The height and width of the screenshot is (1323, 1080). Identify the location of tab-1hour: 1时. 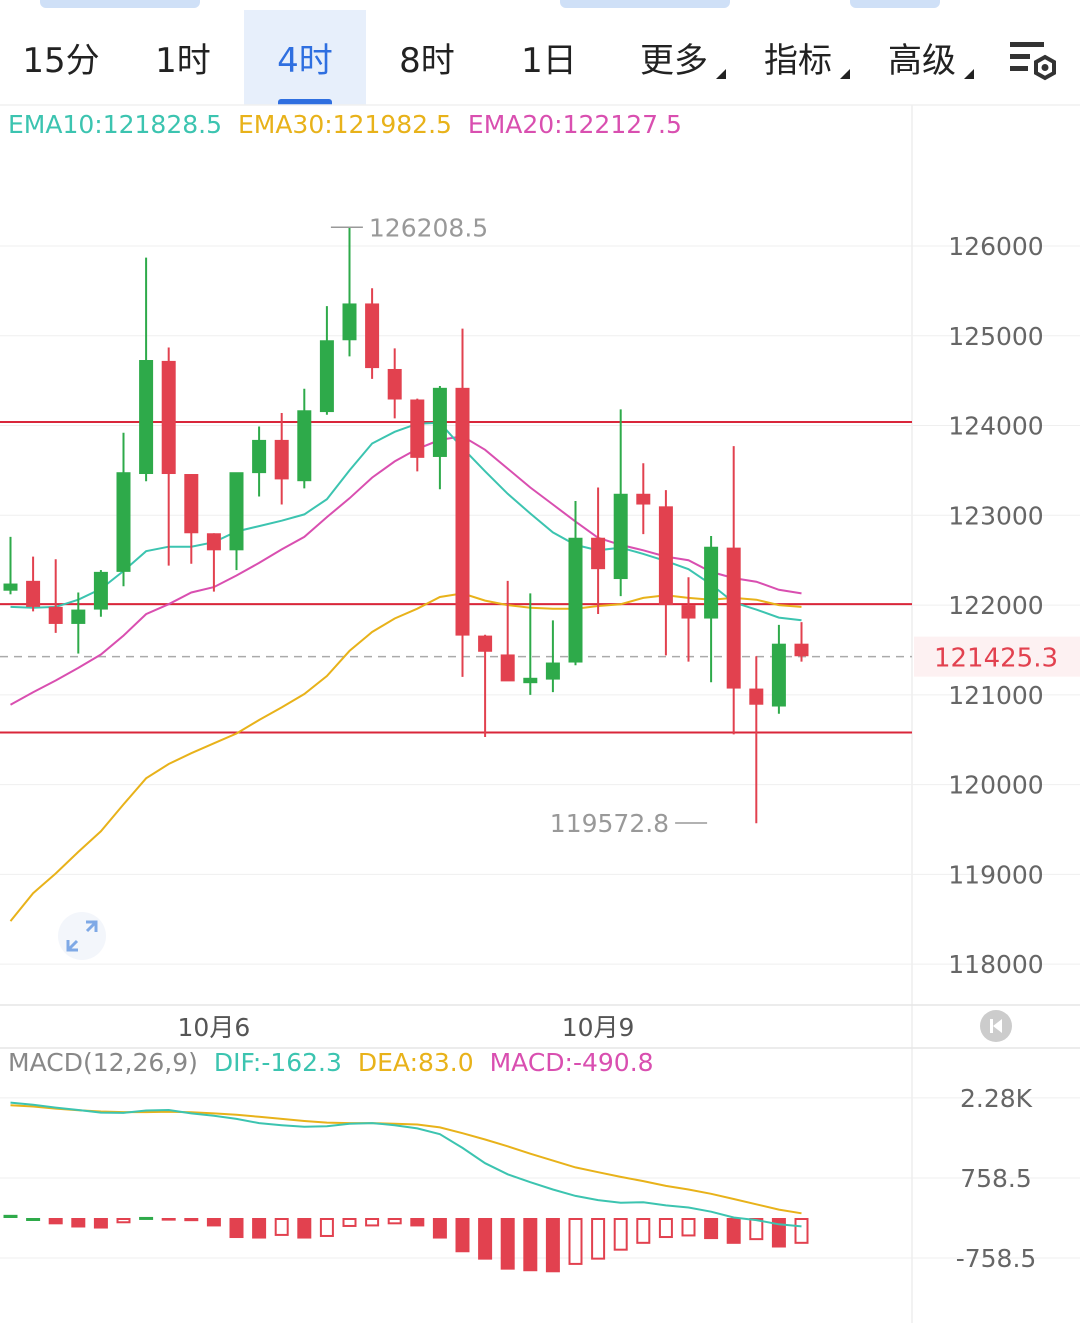
(183, 57).